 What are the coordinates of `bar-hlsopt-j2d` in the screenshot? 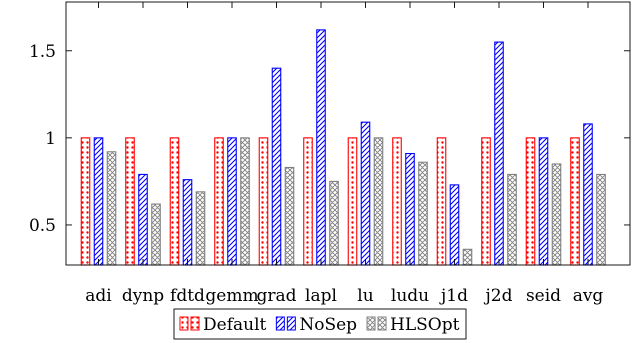 It's located at (512, 219).